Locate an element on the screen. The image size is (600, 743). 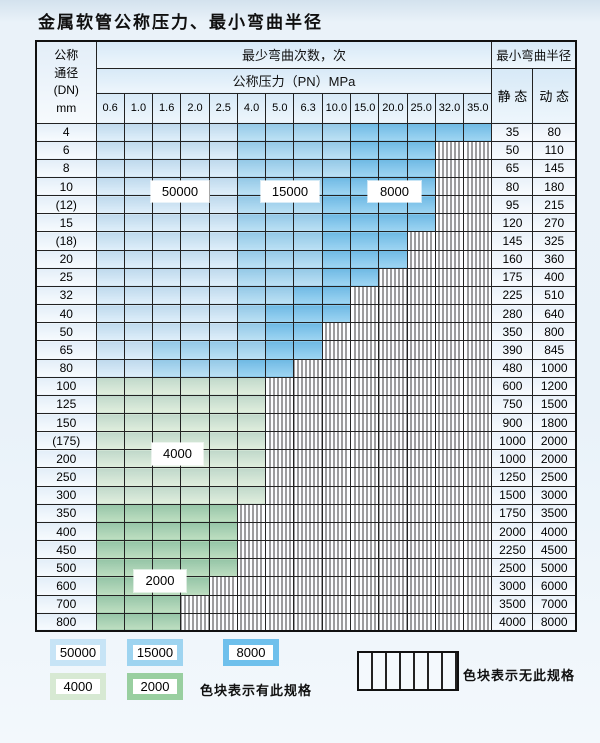
legend-no-spec-note: 色块表示无此规格 is located at coordinates (519, 675).